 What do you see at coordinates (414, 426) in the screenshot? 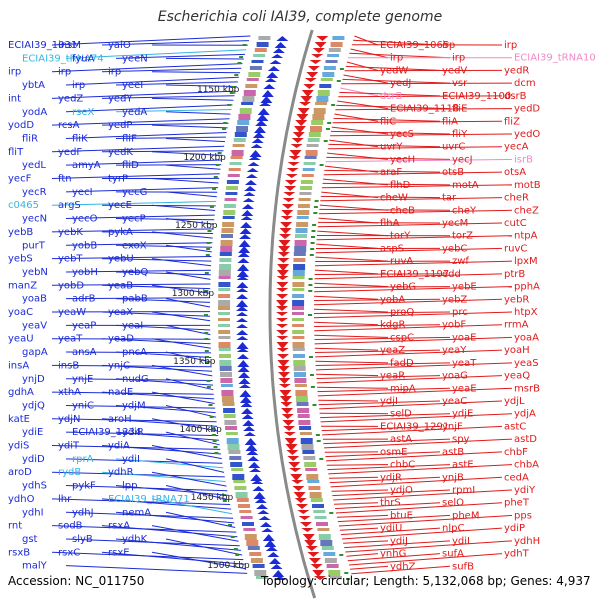
I see `gene-label: ECIAI39_1291` at bounding box center [414, 426].